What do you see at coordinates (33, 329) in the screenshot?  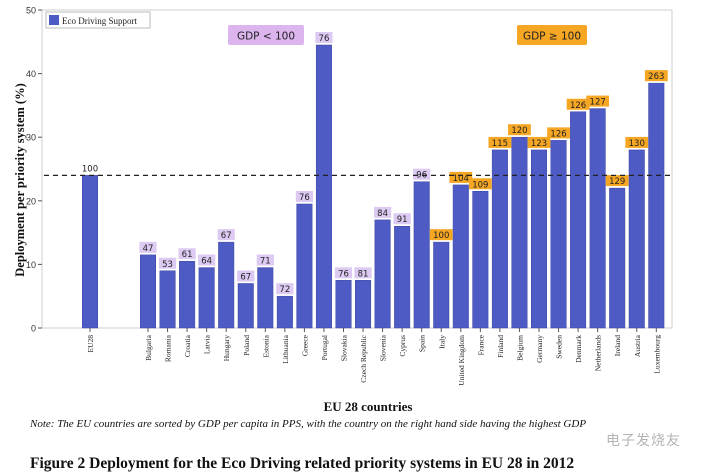 I see `y-tick-label: 0` at bounding box center [33, 329].